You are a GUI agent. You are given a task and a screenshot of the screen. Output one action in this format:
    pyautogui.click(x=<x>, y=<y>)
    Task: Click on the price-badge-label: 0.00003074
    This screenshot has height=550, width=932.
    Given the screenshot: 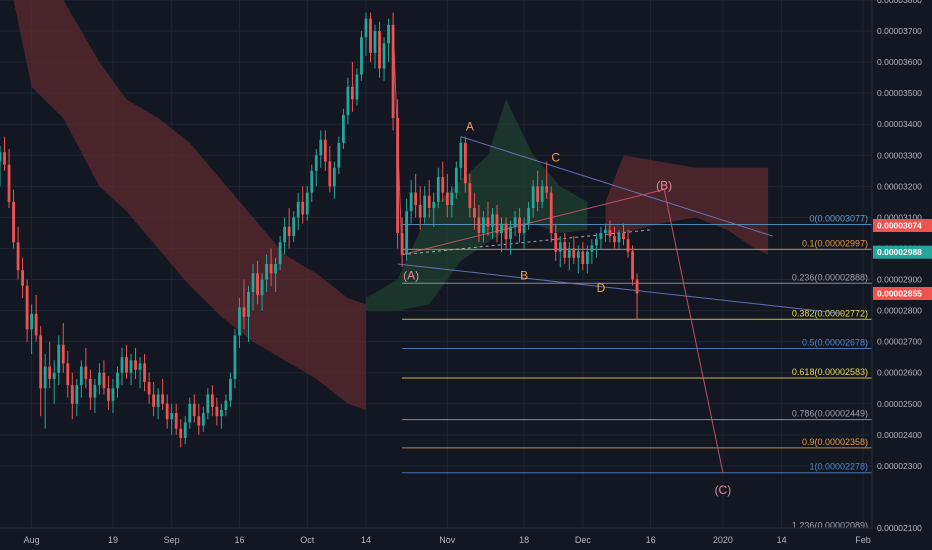 What is the action you would take?
    pyautogui.click(x=899, y=225)
    